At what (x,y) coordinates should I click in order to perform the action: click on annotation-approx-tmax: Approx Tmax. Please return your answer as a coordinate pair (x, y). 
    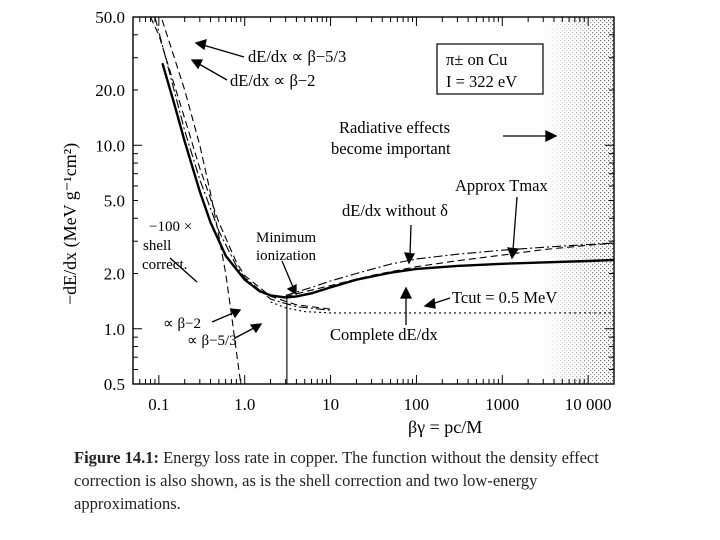
    Looking at the image, I should click on (501, 185).